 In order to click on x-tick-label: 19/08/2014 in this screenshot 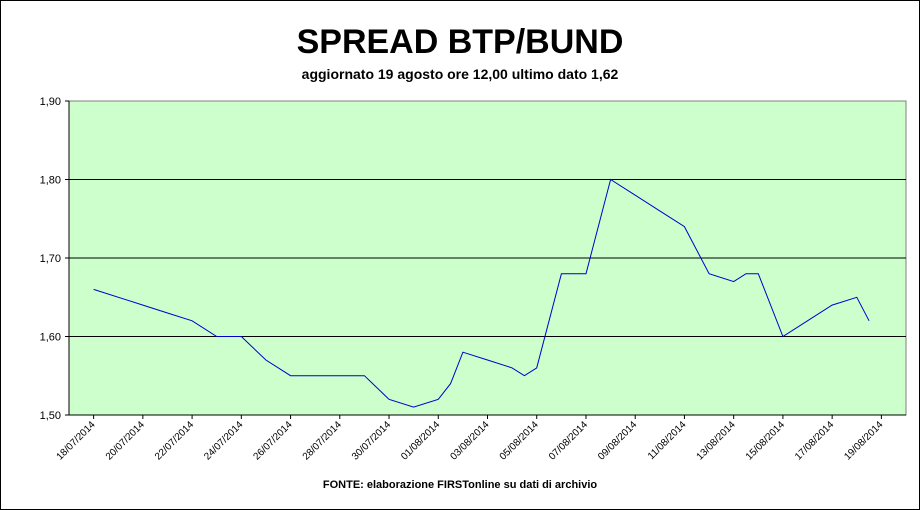, I will do `click(863, 440)`.